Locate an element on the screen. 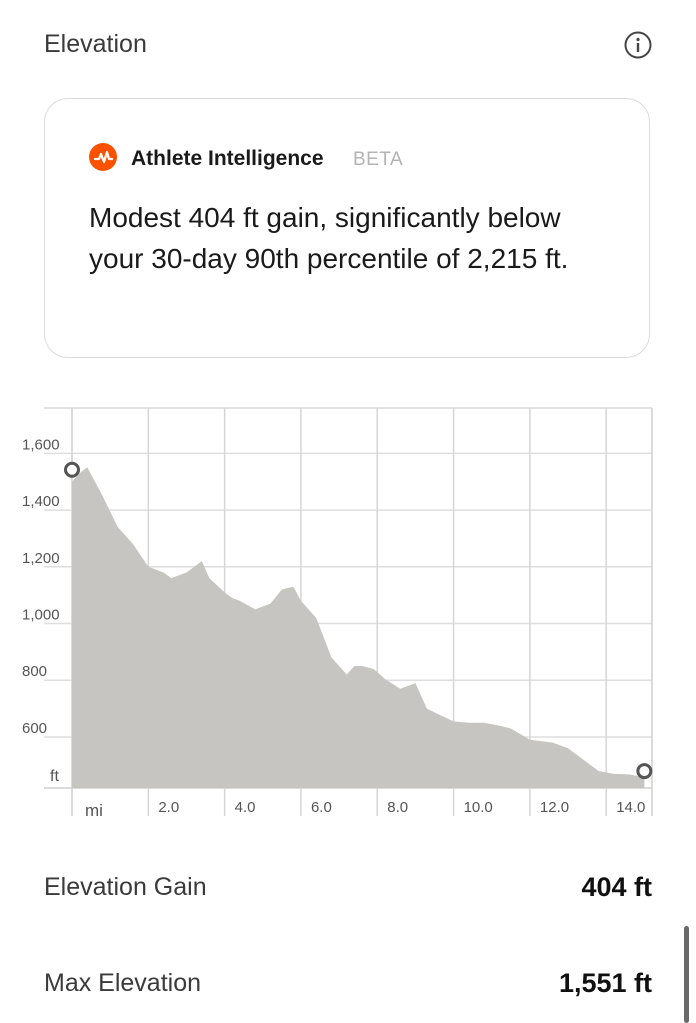  info-icon is located at coordinates (638, 45).